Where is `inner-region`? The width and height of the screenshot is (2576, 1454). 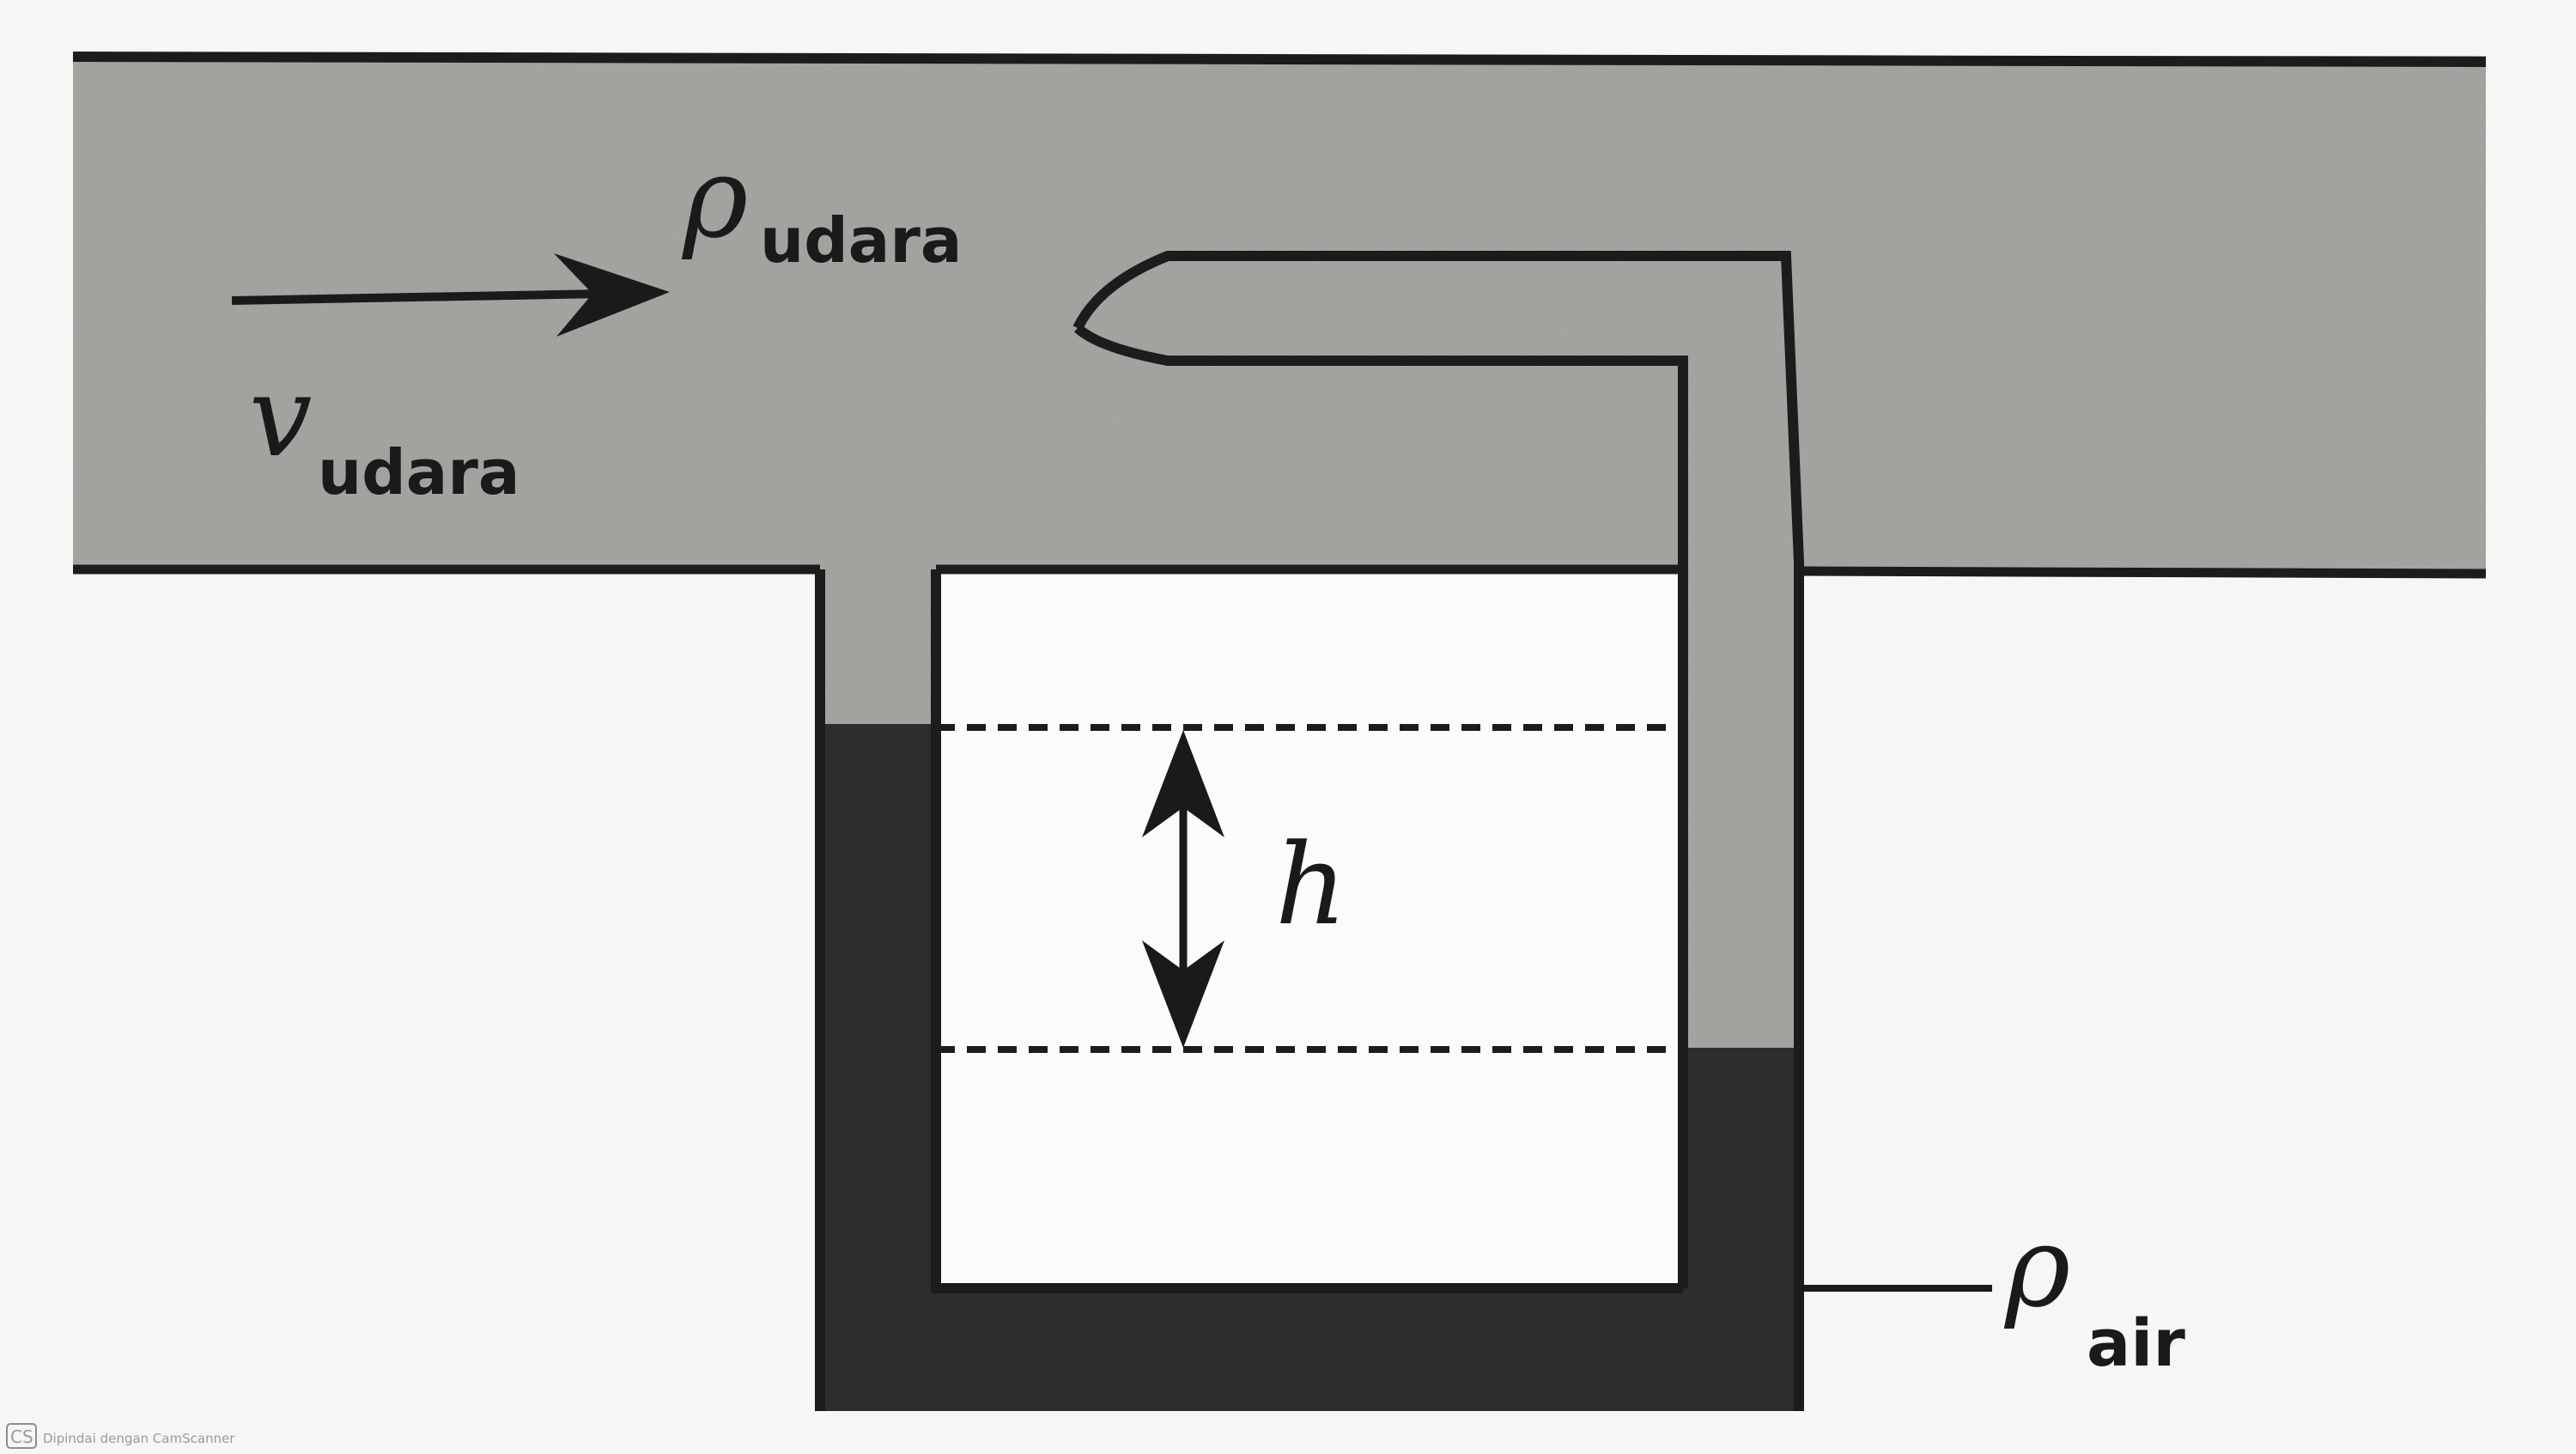 inner-region is located at coordinates (1309, 928).